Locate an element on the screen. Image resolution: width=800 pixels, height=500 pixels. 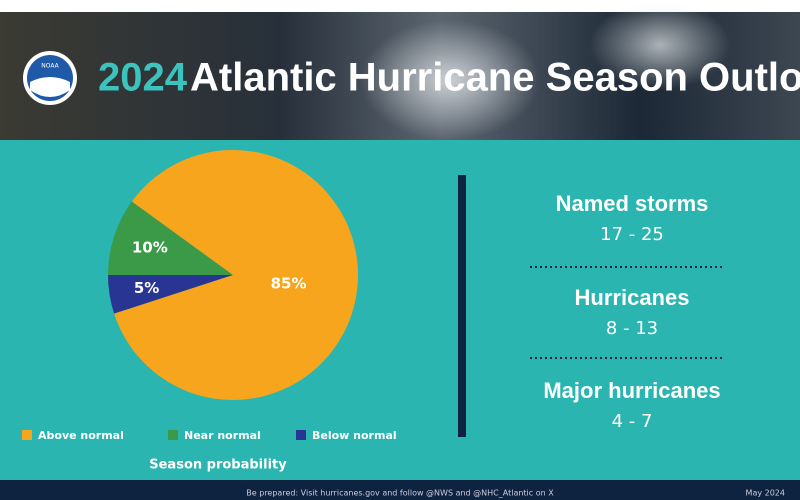
data-label: 85% is located at coordinates (289, 283).